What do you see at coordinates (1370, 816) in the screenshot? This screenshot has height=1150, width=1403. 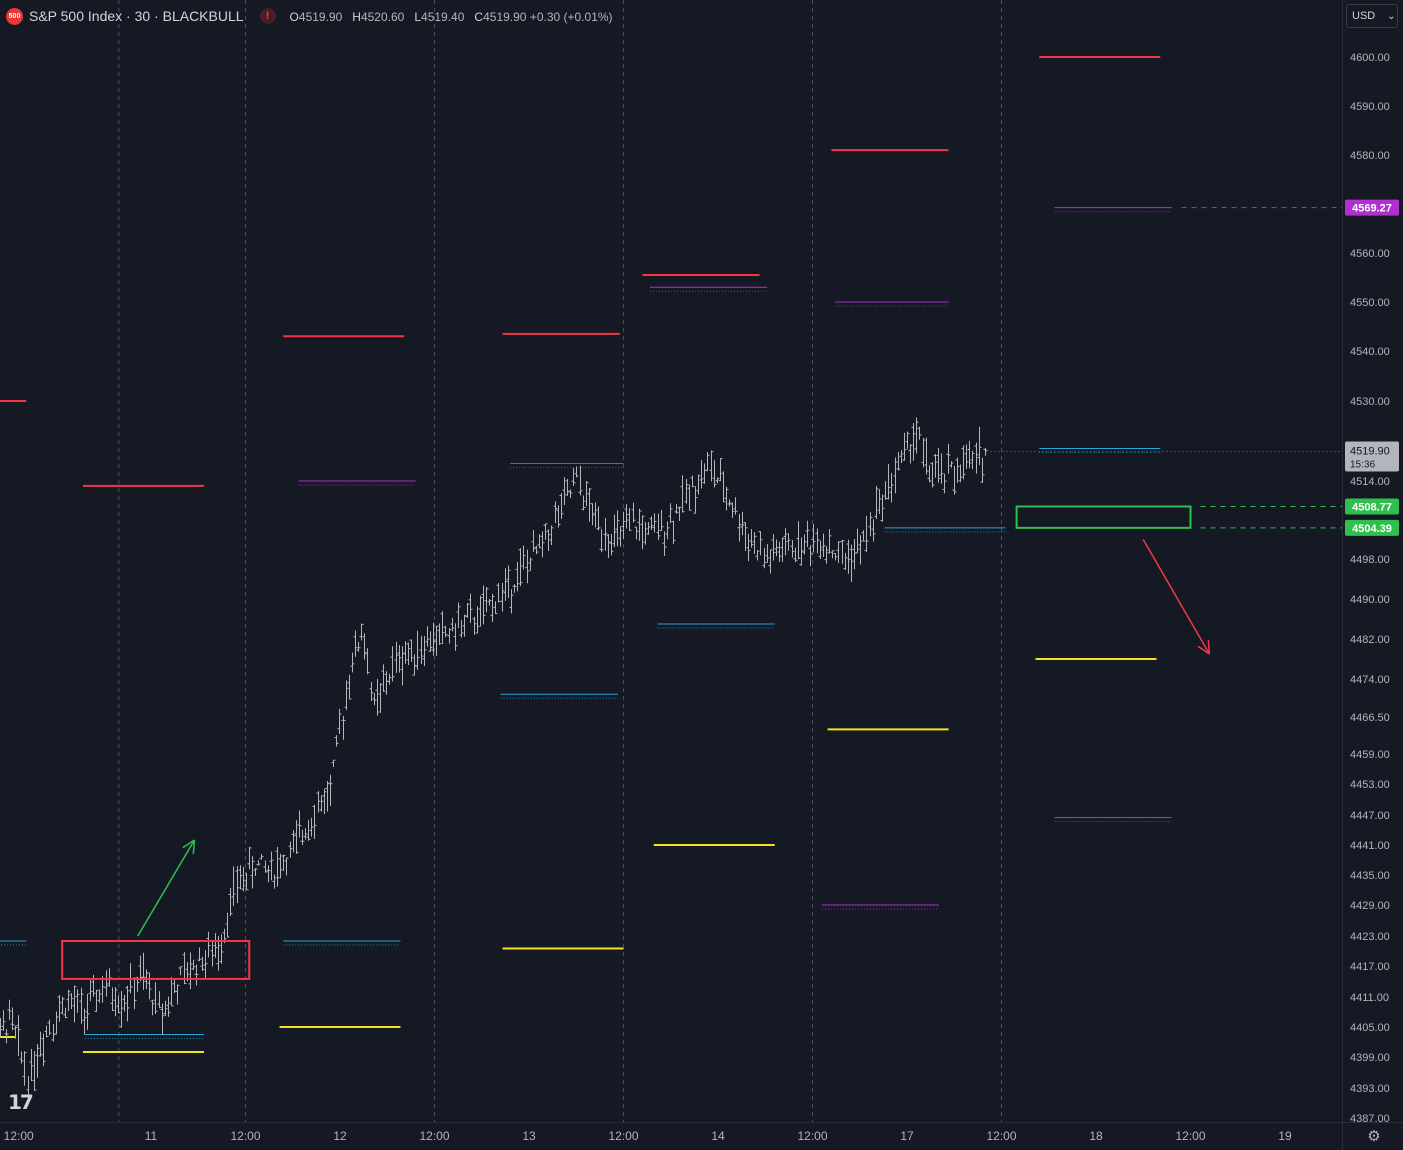 I see `y-tick-label: 4447.00` at bounding box center [1370, 816].